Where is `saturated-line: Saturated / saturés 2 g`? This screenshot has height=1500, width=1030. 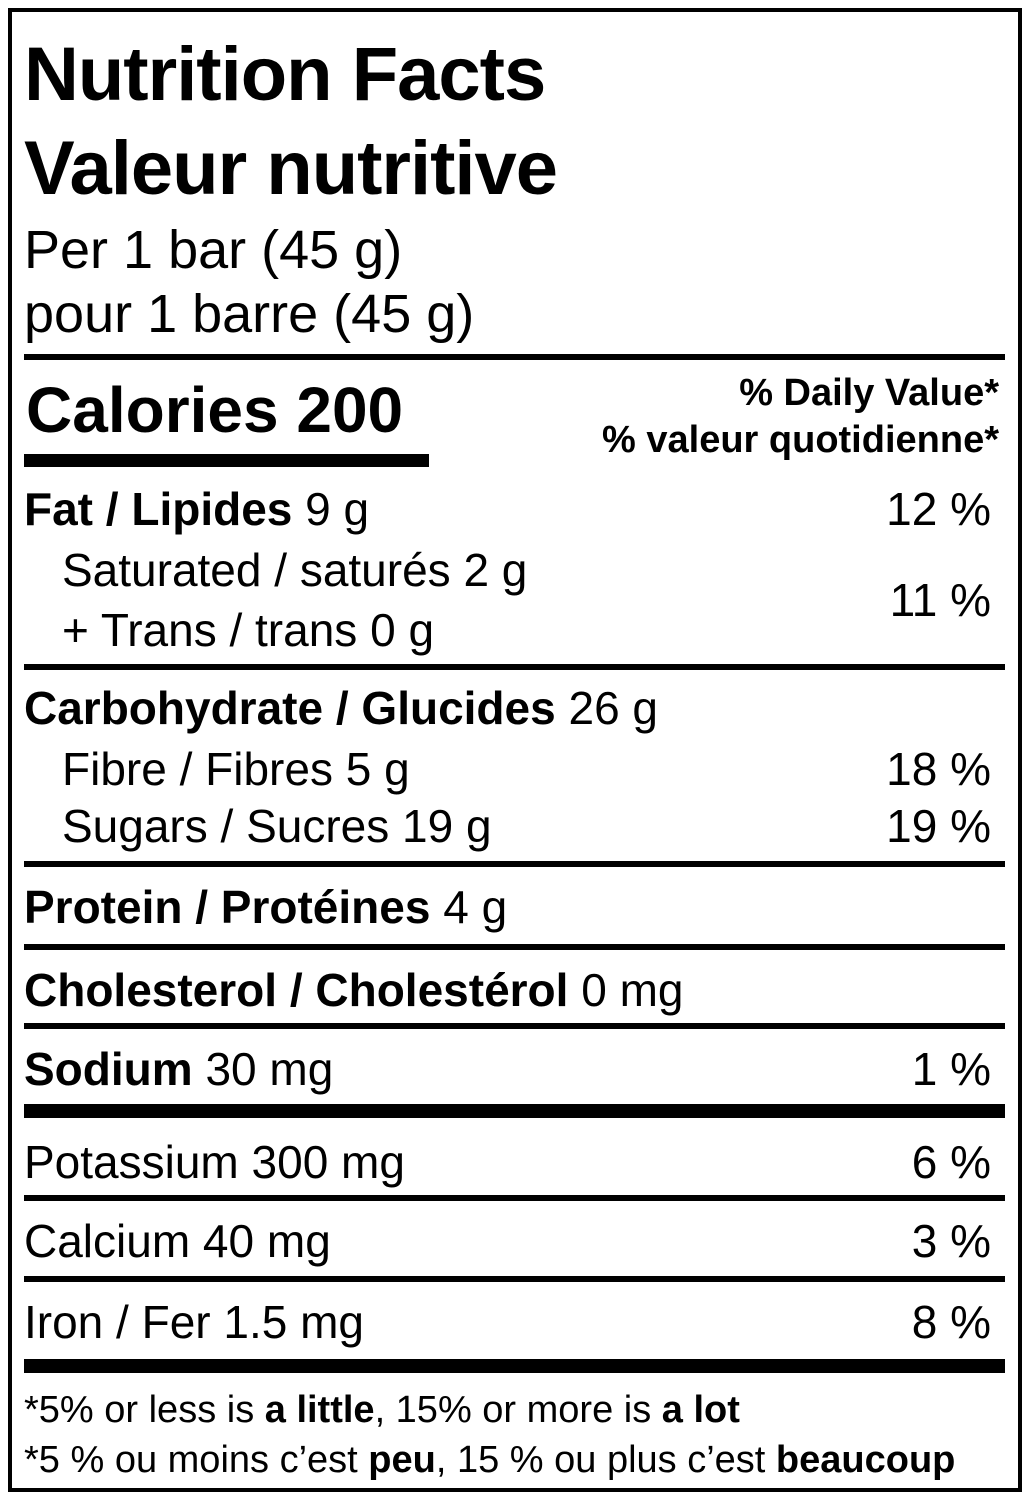 saturated-line: Saturated / saturés 2 g is located at coordinates (295, 570).